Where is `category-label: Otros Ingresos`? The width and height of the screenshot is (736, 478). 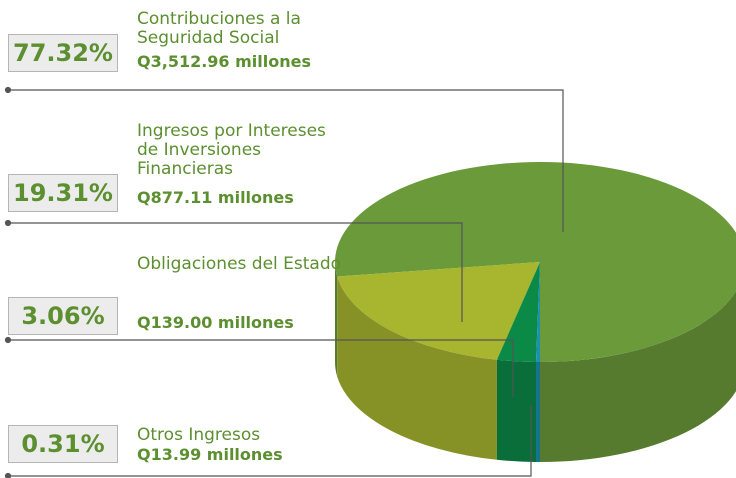
category-label: Otros Ingresos is located at coordinates (199, 435).